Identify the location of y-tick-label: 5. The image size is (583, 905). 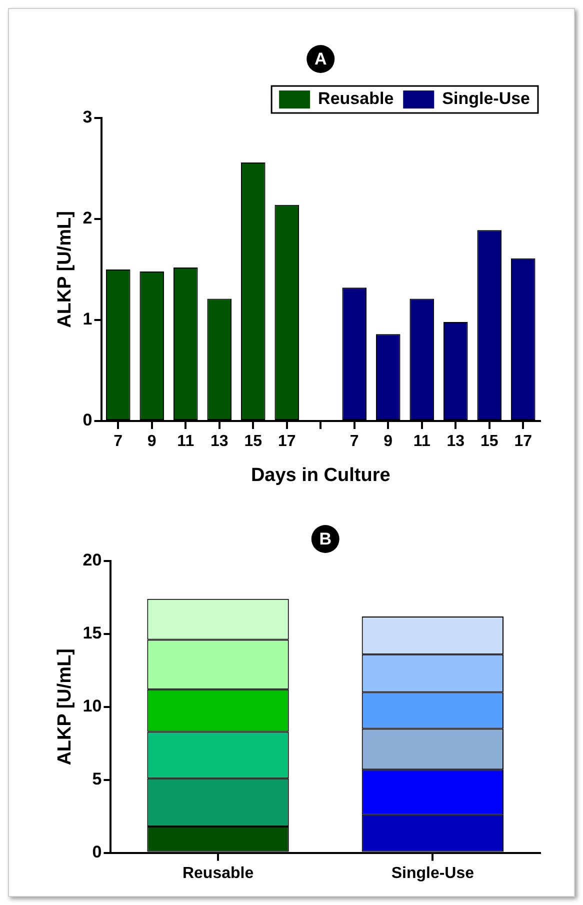
(97, 779).